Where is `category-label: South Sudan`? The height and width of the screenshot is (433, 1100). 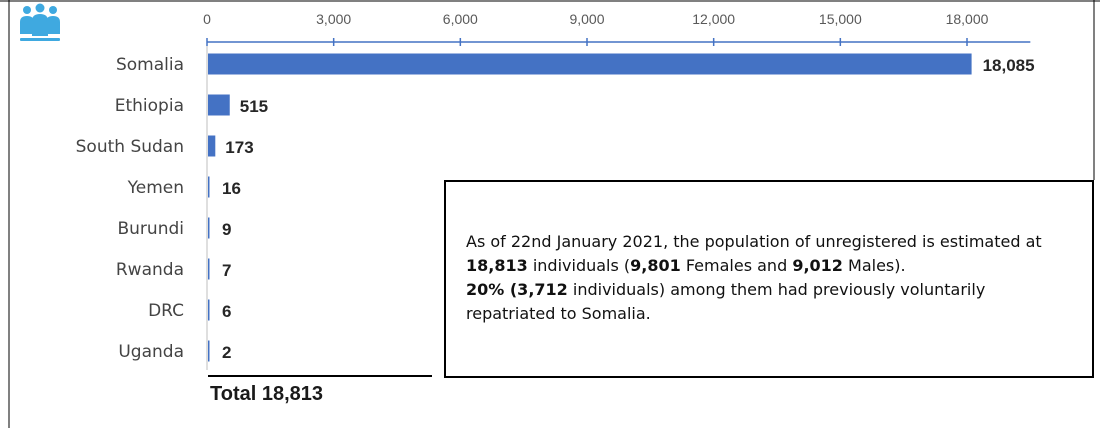
category-label: South Sudan is located at coordinates (130, 147).